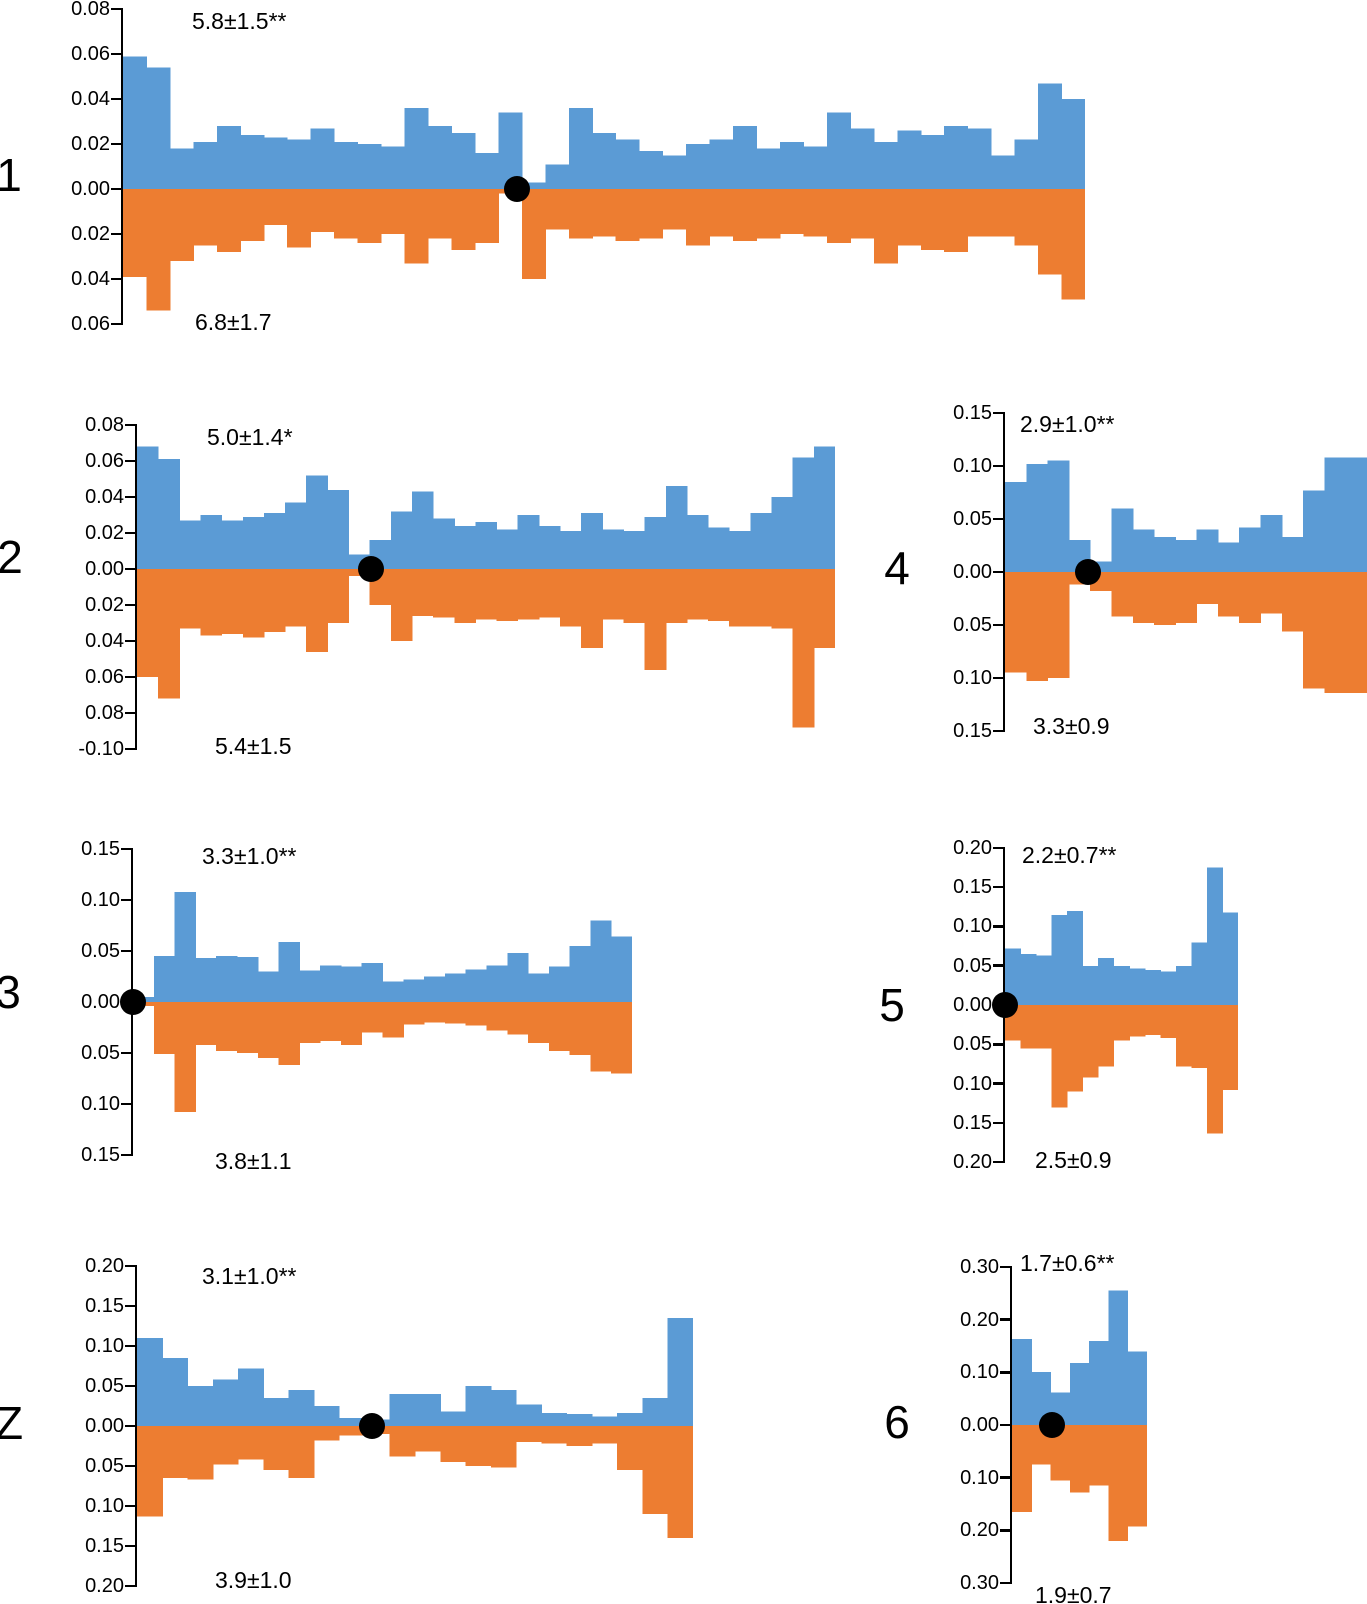 The width and height of the screenshot is (1367, 1604). What do you see at coordinates (90, 99) in the screenshot?
I see `y-tick-label: 0.04` at bounding box center [90, 99].